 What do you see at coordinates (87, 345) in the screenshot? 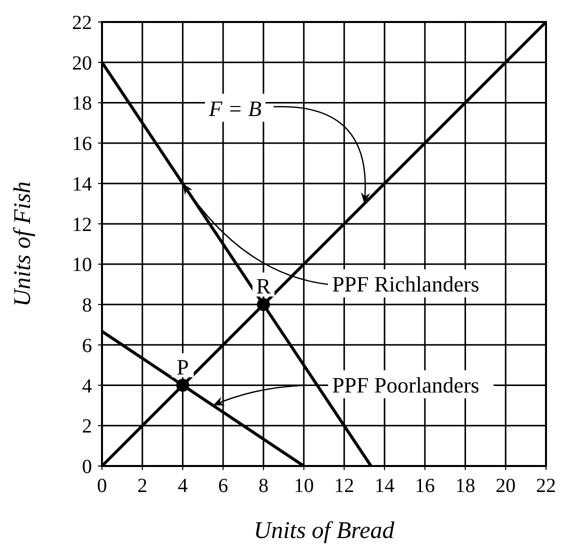
I see `y-tick-label: 6` at bounding box center [87, 345].